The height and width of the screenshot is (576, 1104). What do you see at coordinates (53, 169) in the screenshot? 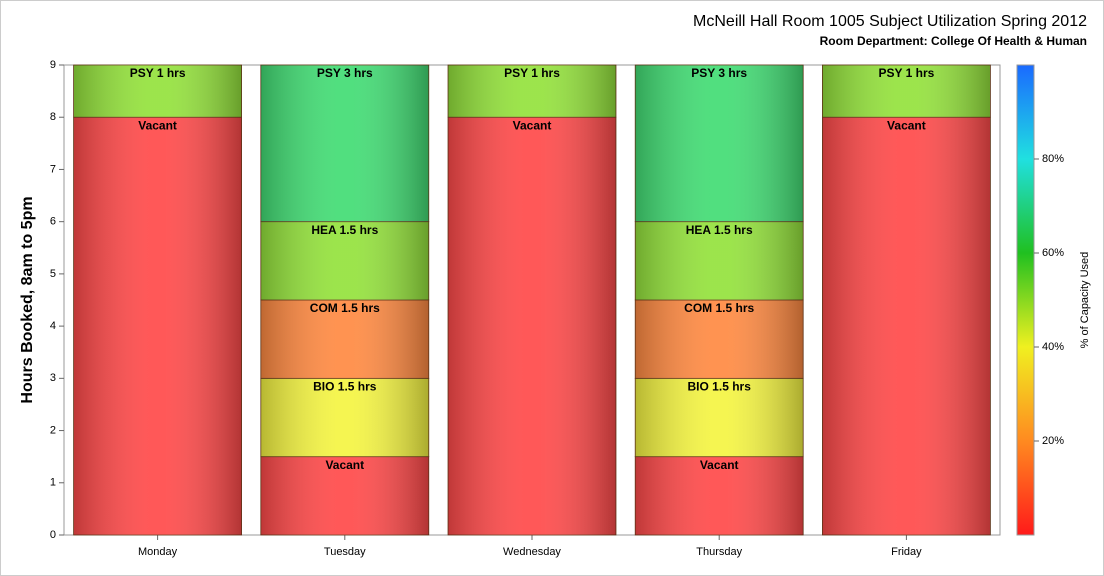
I see `y-tick-label: 7` at bounding box center [53, 169].